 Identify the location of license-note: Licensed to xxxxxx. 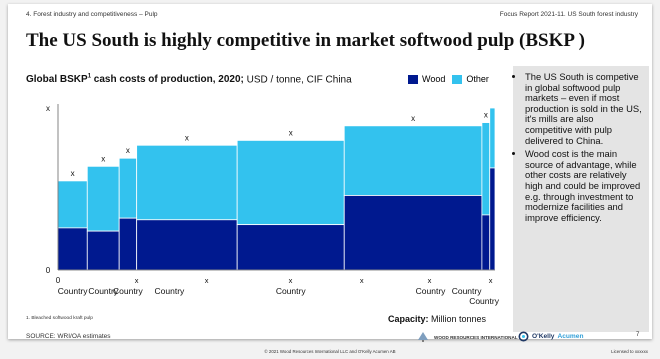
(629, 351).